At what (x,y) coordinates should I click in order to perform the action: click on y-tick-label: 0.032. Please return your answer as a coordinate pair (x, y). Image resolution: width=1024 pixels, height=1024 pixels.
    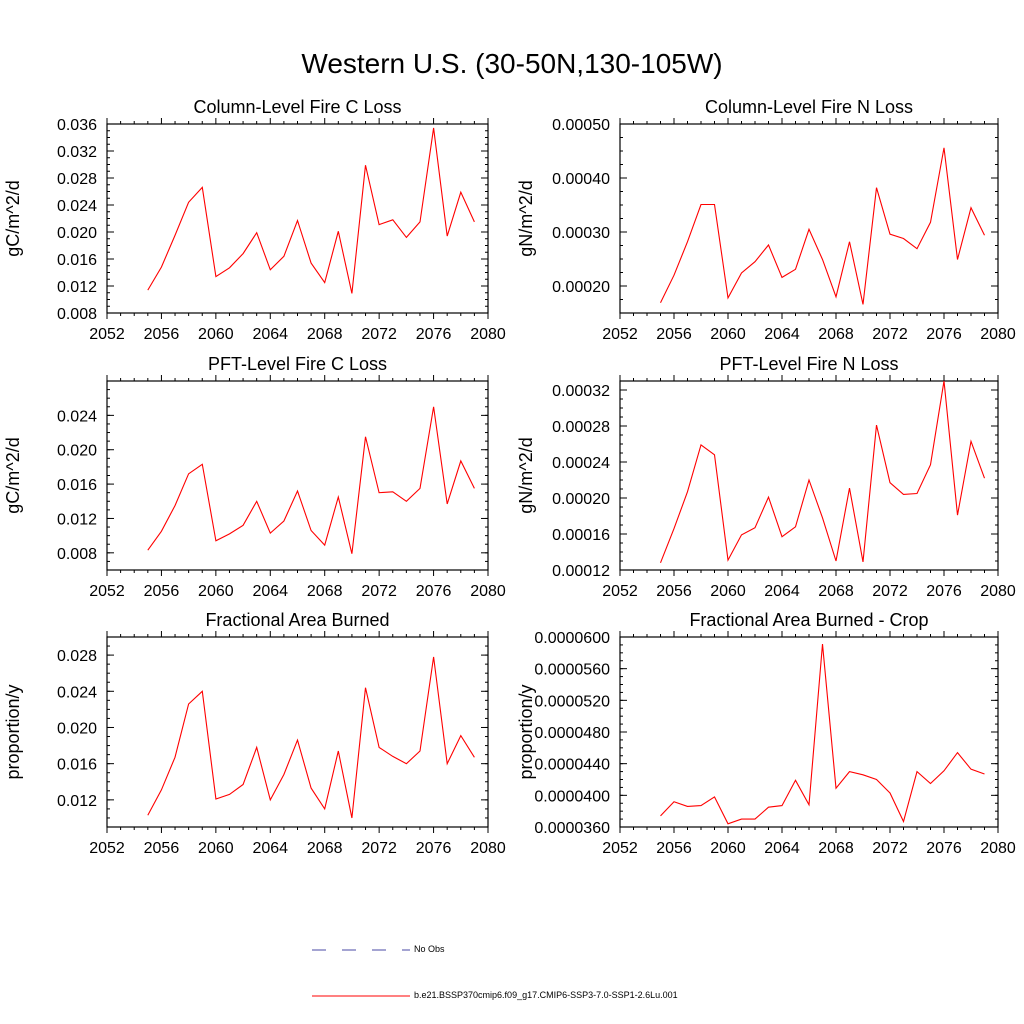
    Looking at the image, I should click on (77, 152).